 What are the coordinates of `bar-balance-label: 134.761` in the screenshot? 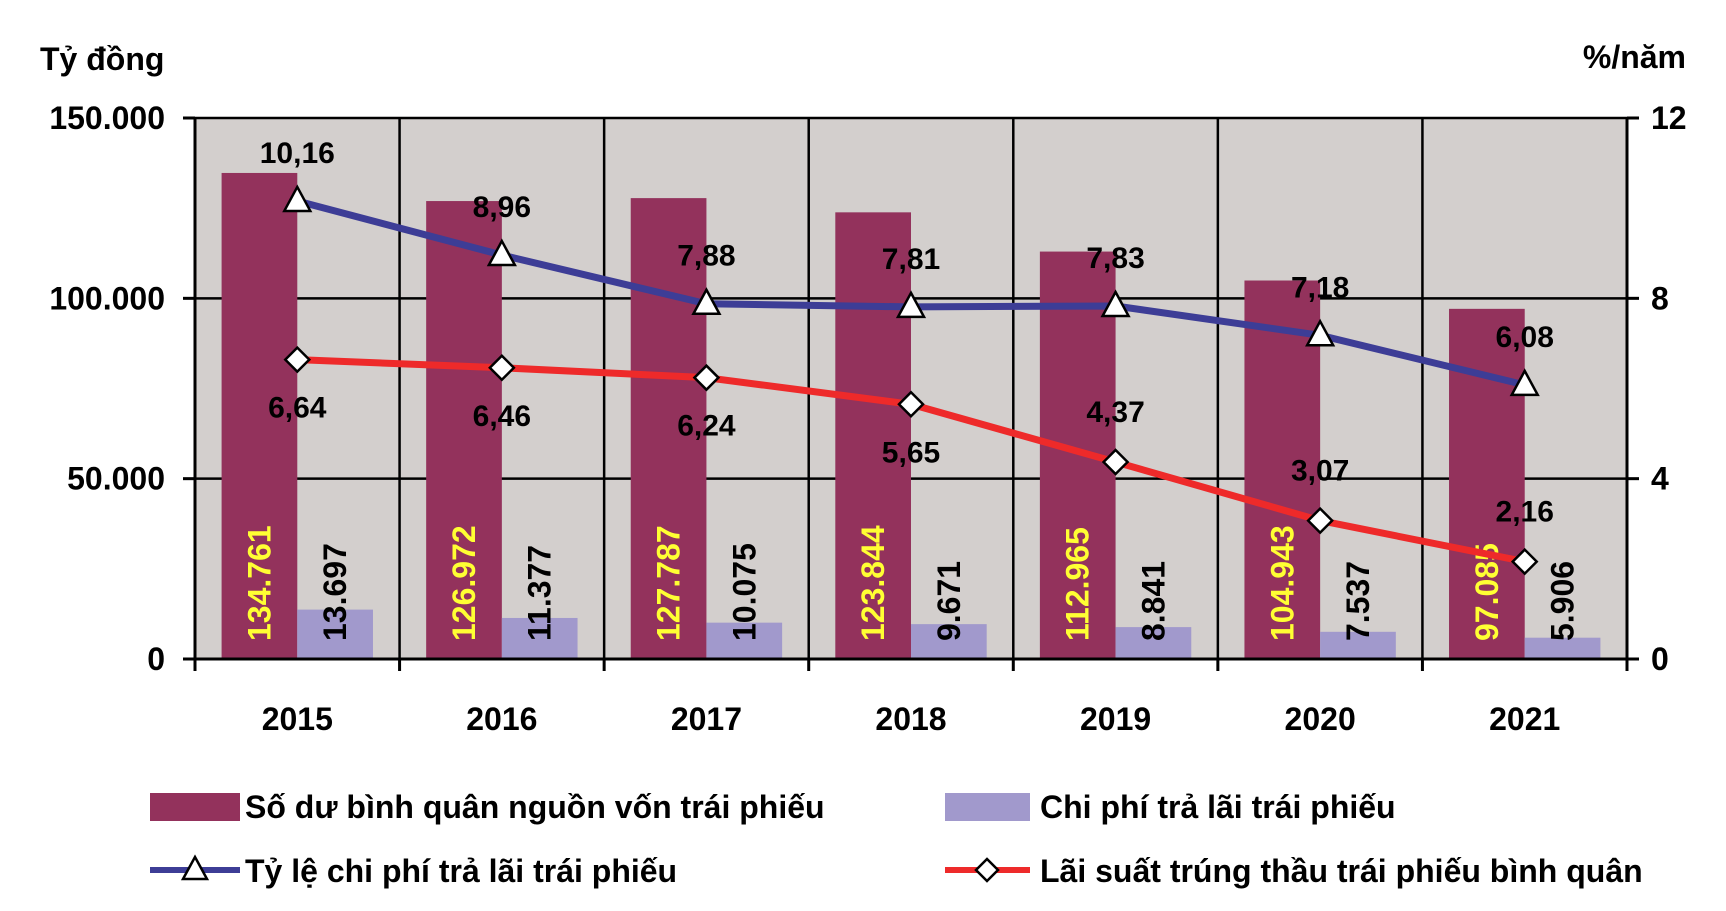 It's located at (259, 583).